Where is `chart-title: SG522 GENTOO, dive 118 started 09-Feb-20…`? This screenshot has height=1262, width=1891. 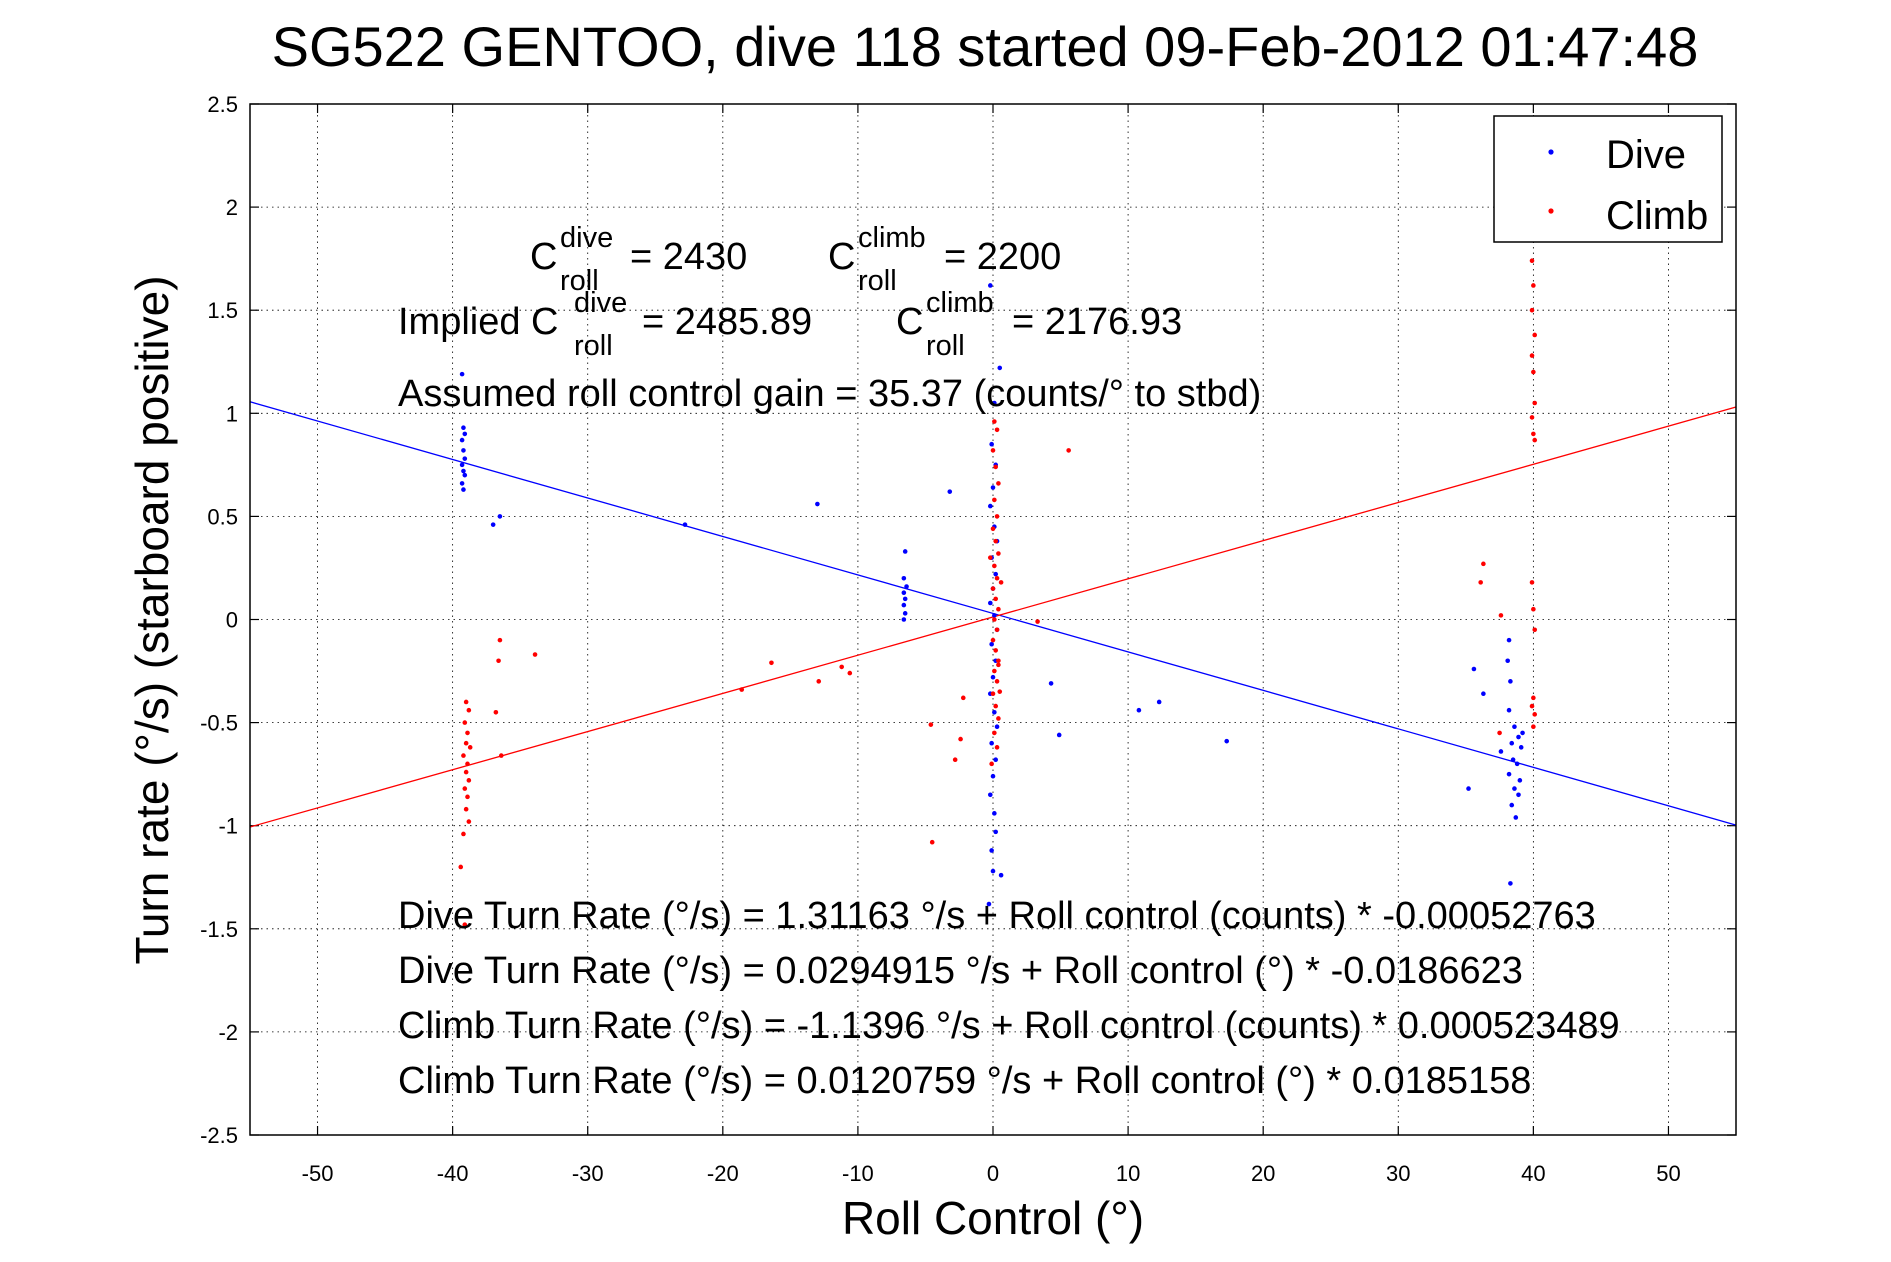 chart-title: SG522 GENTOO, dive 118 started 09-Feb-20… is located at coordinates (985, 46).